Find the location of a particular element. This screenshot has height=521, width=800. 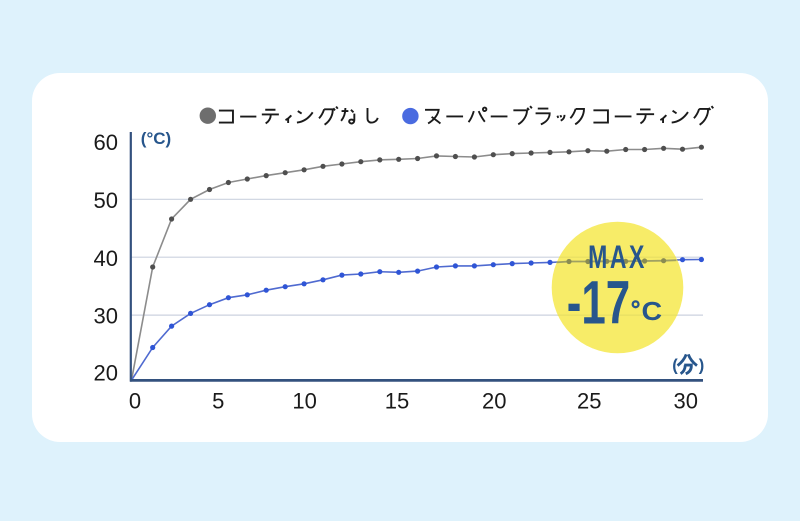

svg-text: 15 is located at coordinates (397, 401).